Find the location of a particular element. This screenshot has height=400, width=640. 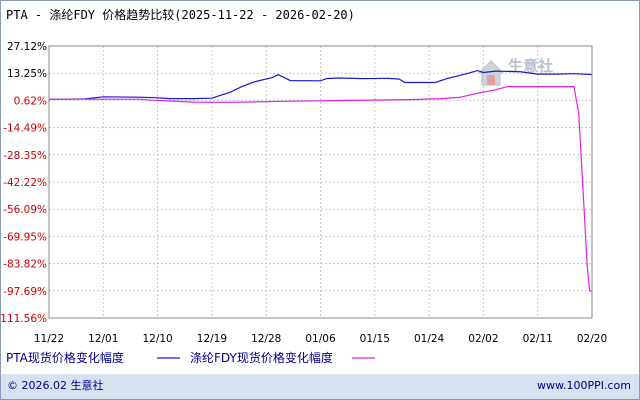

y-tick-label: -56.09% is located at coordinates (25, 210).